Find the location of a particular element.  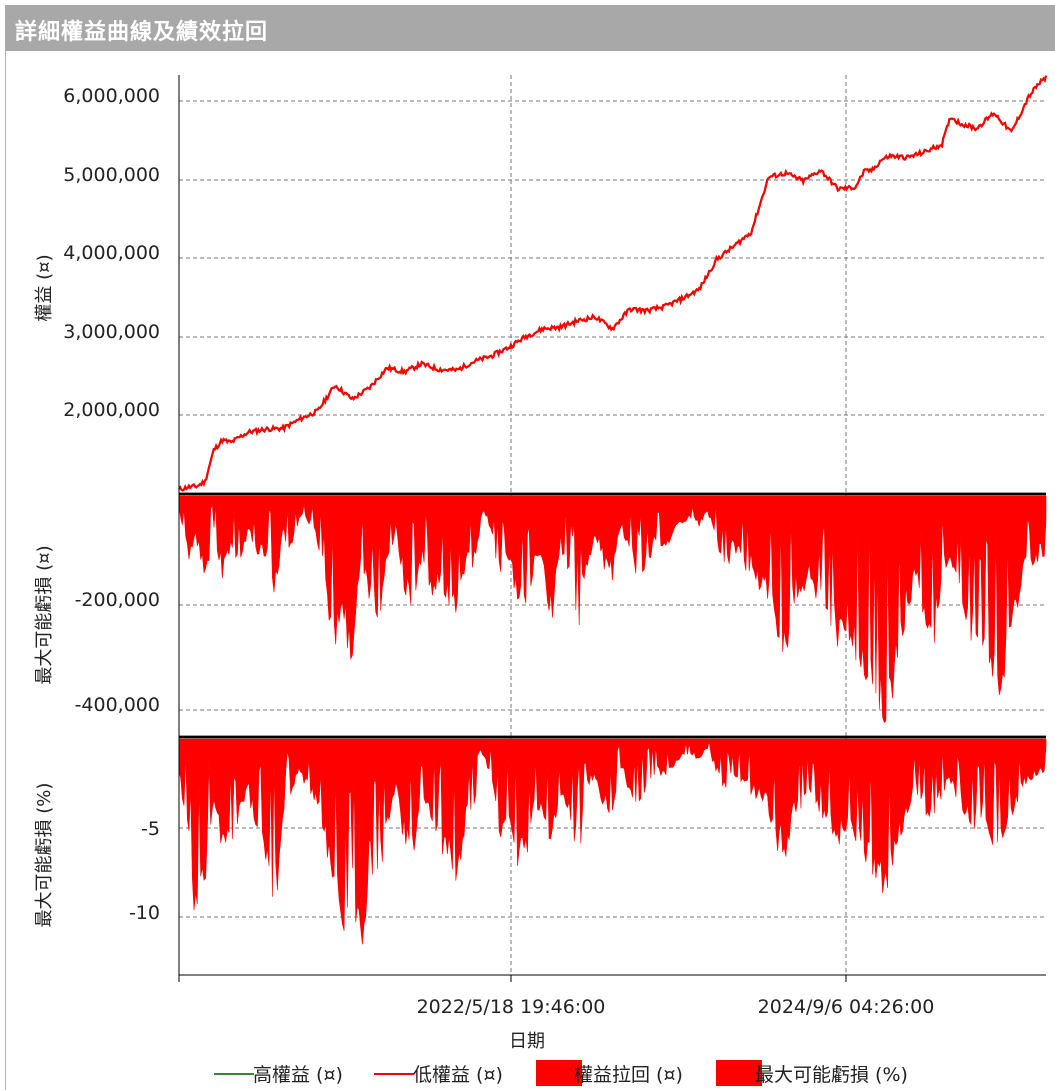

y-tick-label: -200,000 is located at coordinates (117, 600).